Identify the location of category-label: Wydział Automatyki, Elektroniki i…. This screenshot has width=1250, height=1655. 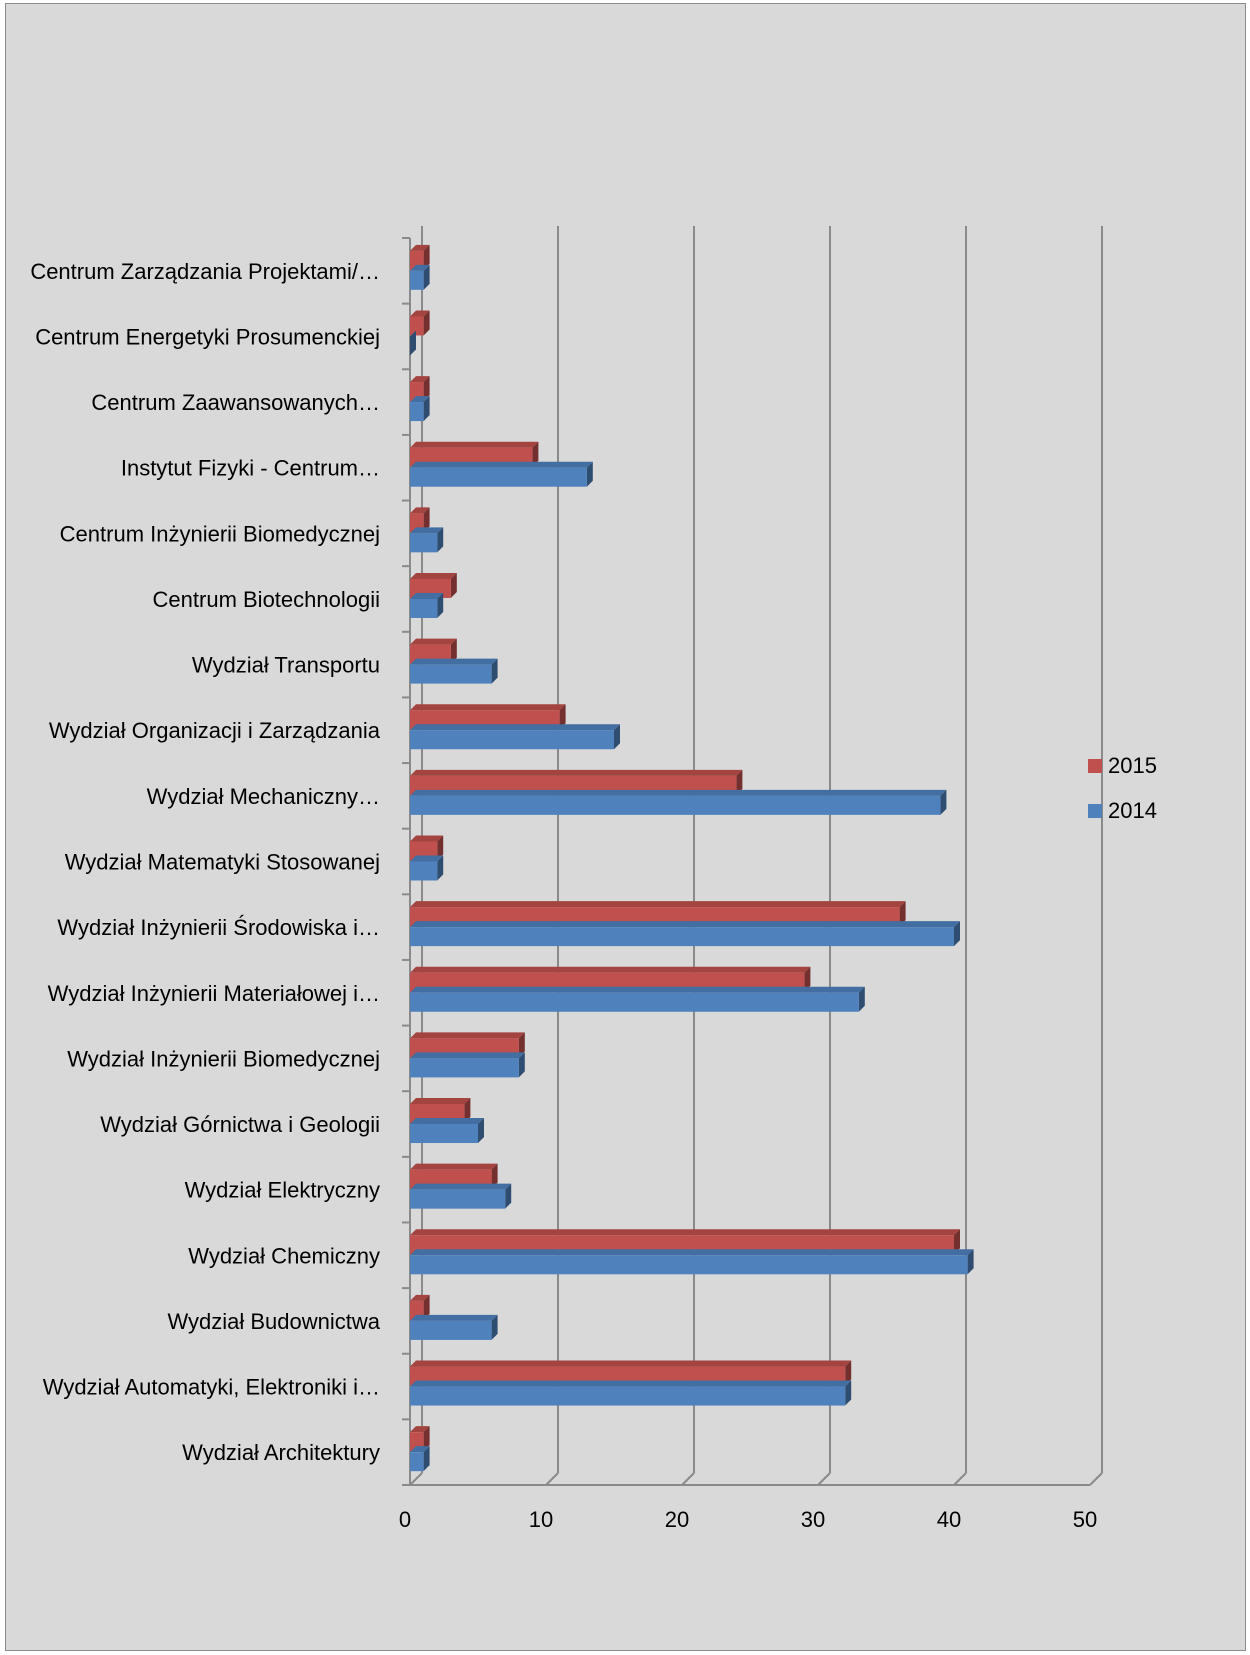
(211, 1387).